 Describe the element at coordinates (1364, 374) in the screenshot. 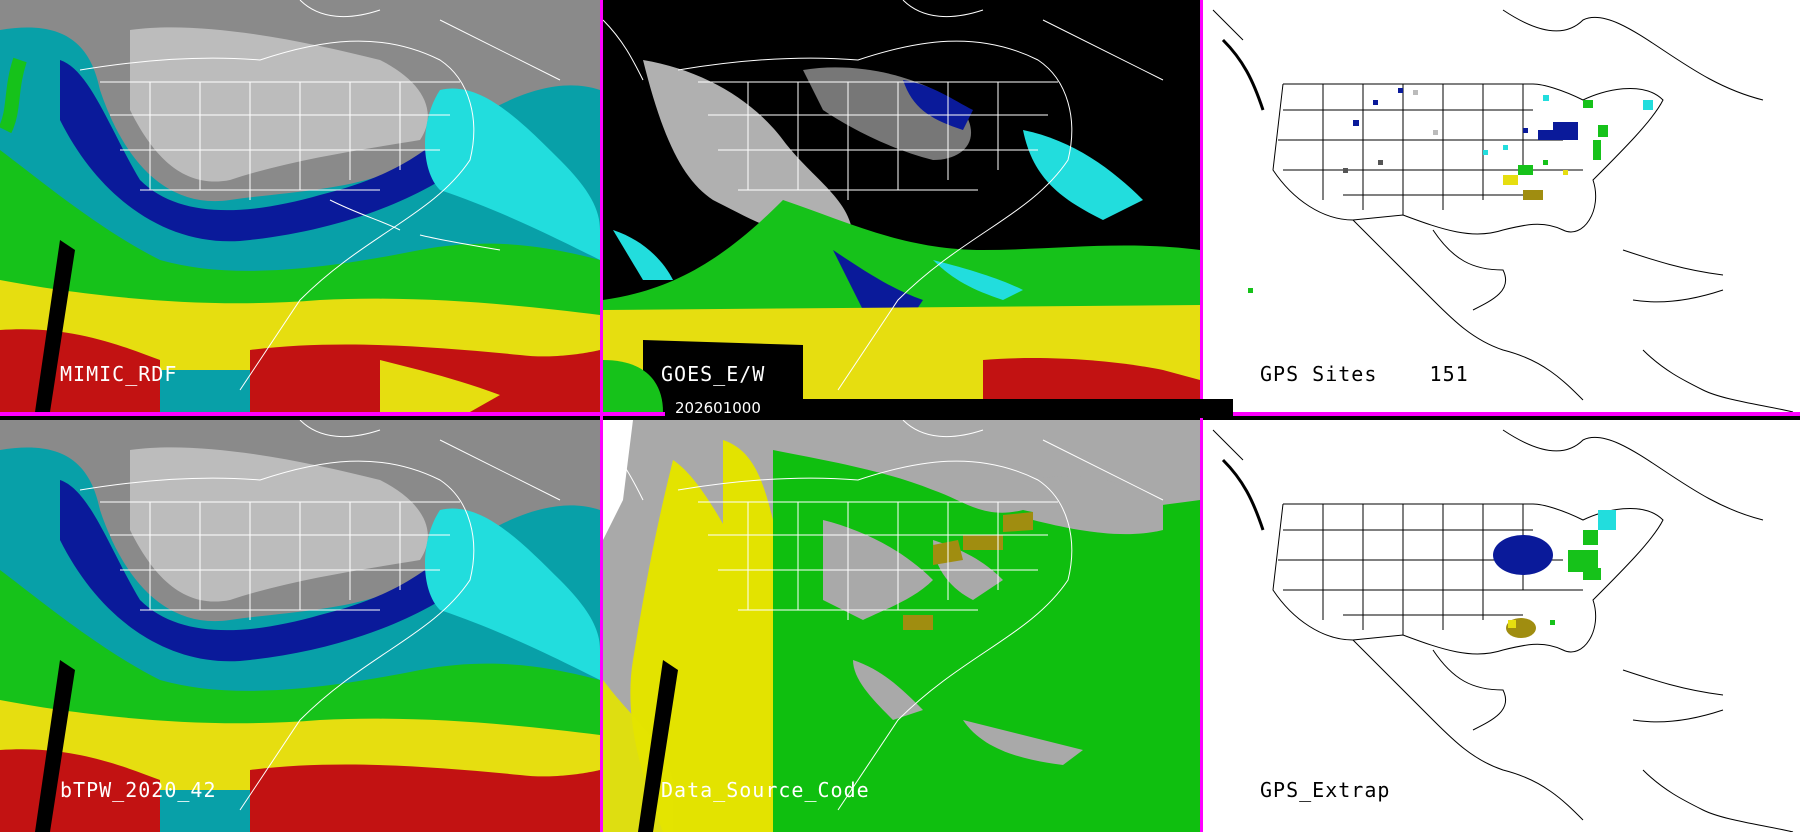

I see `panel-label: GPS Sites 151` at that location.